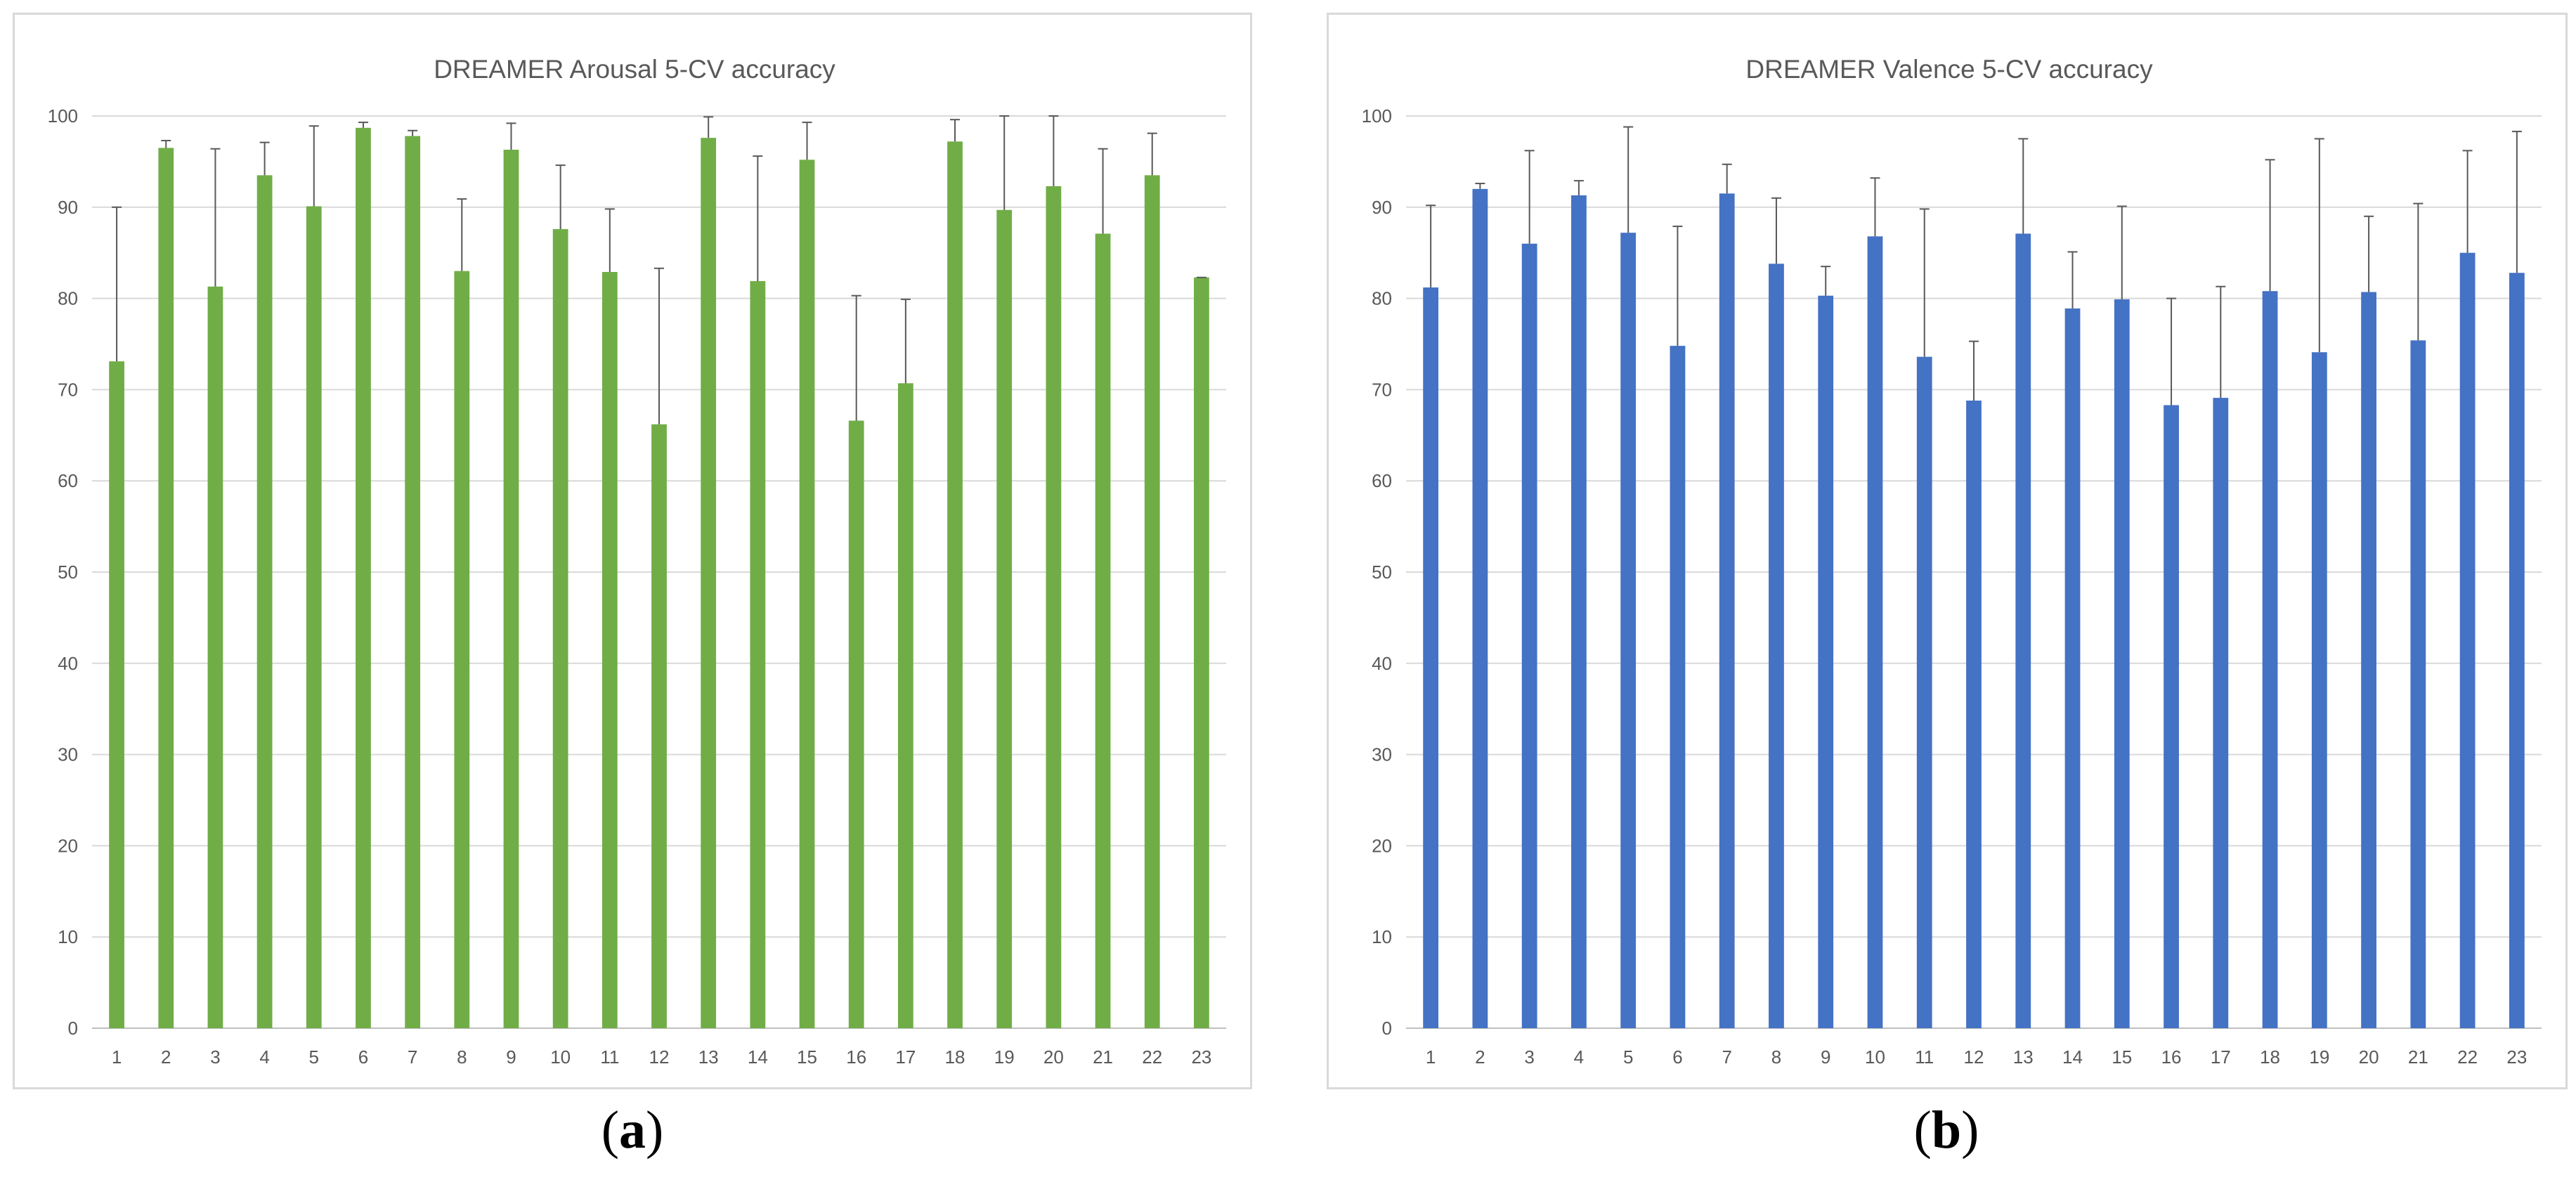 The height and width of the screenshot is (1180, 2576). I want to click on arousal-xtick-label: 15, so click(807, 1057).